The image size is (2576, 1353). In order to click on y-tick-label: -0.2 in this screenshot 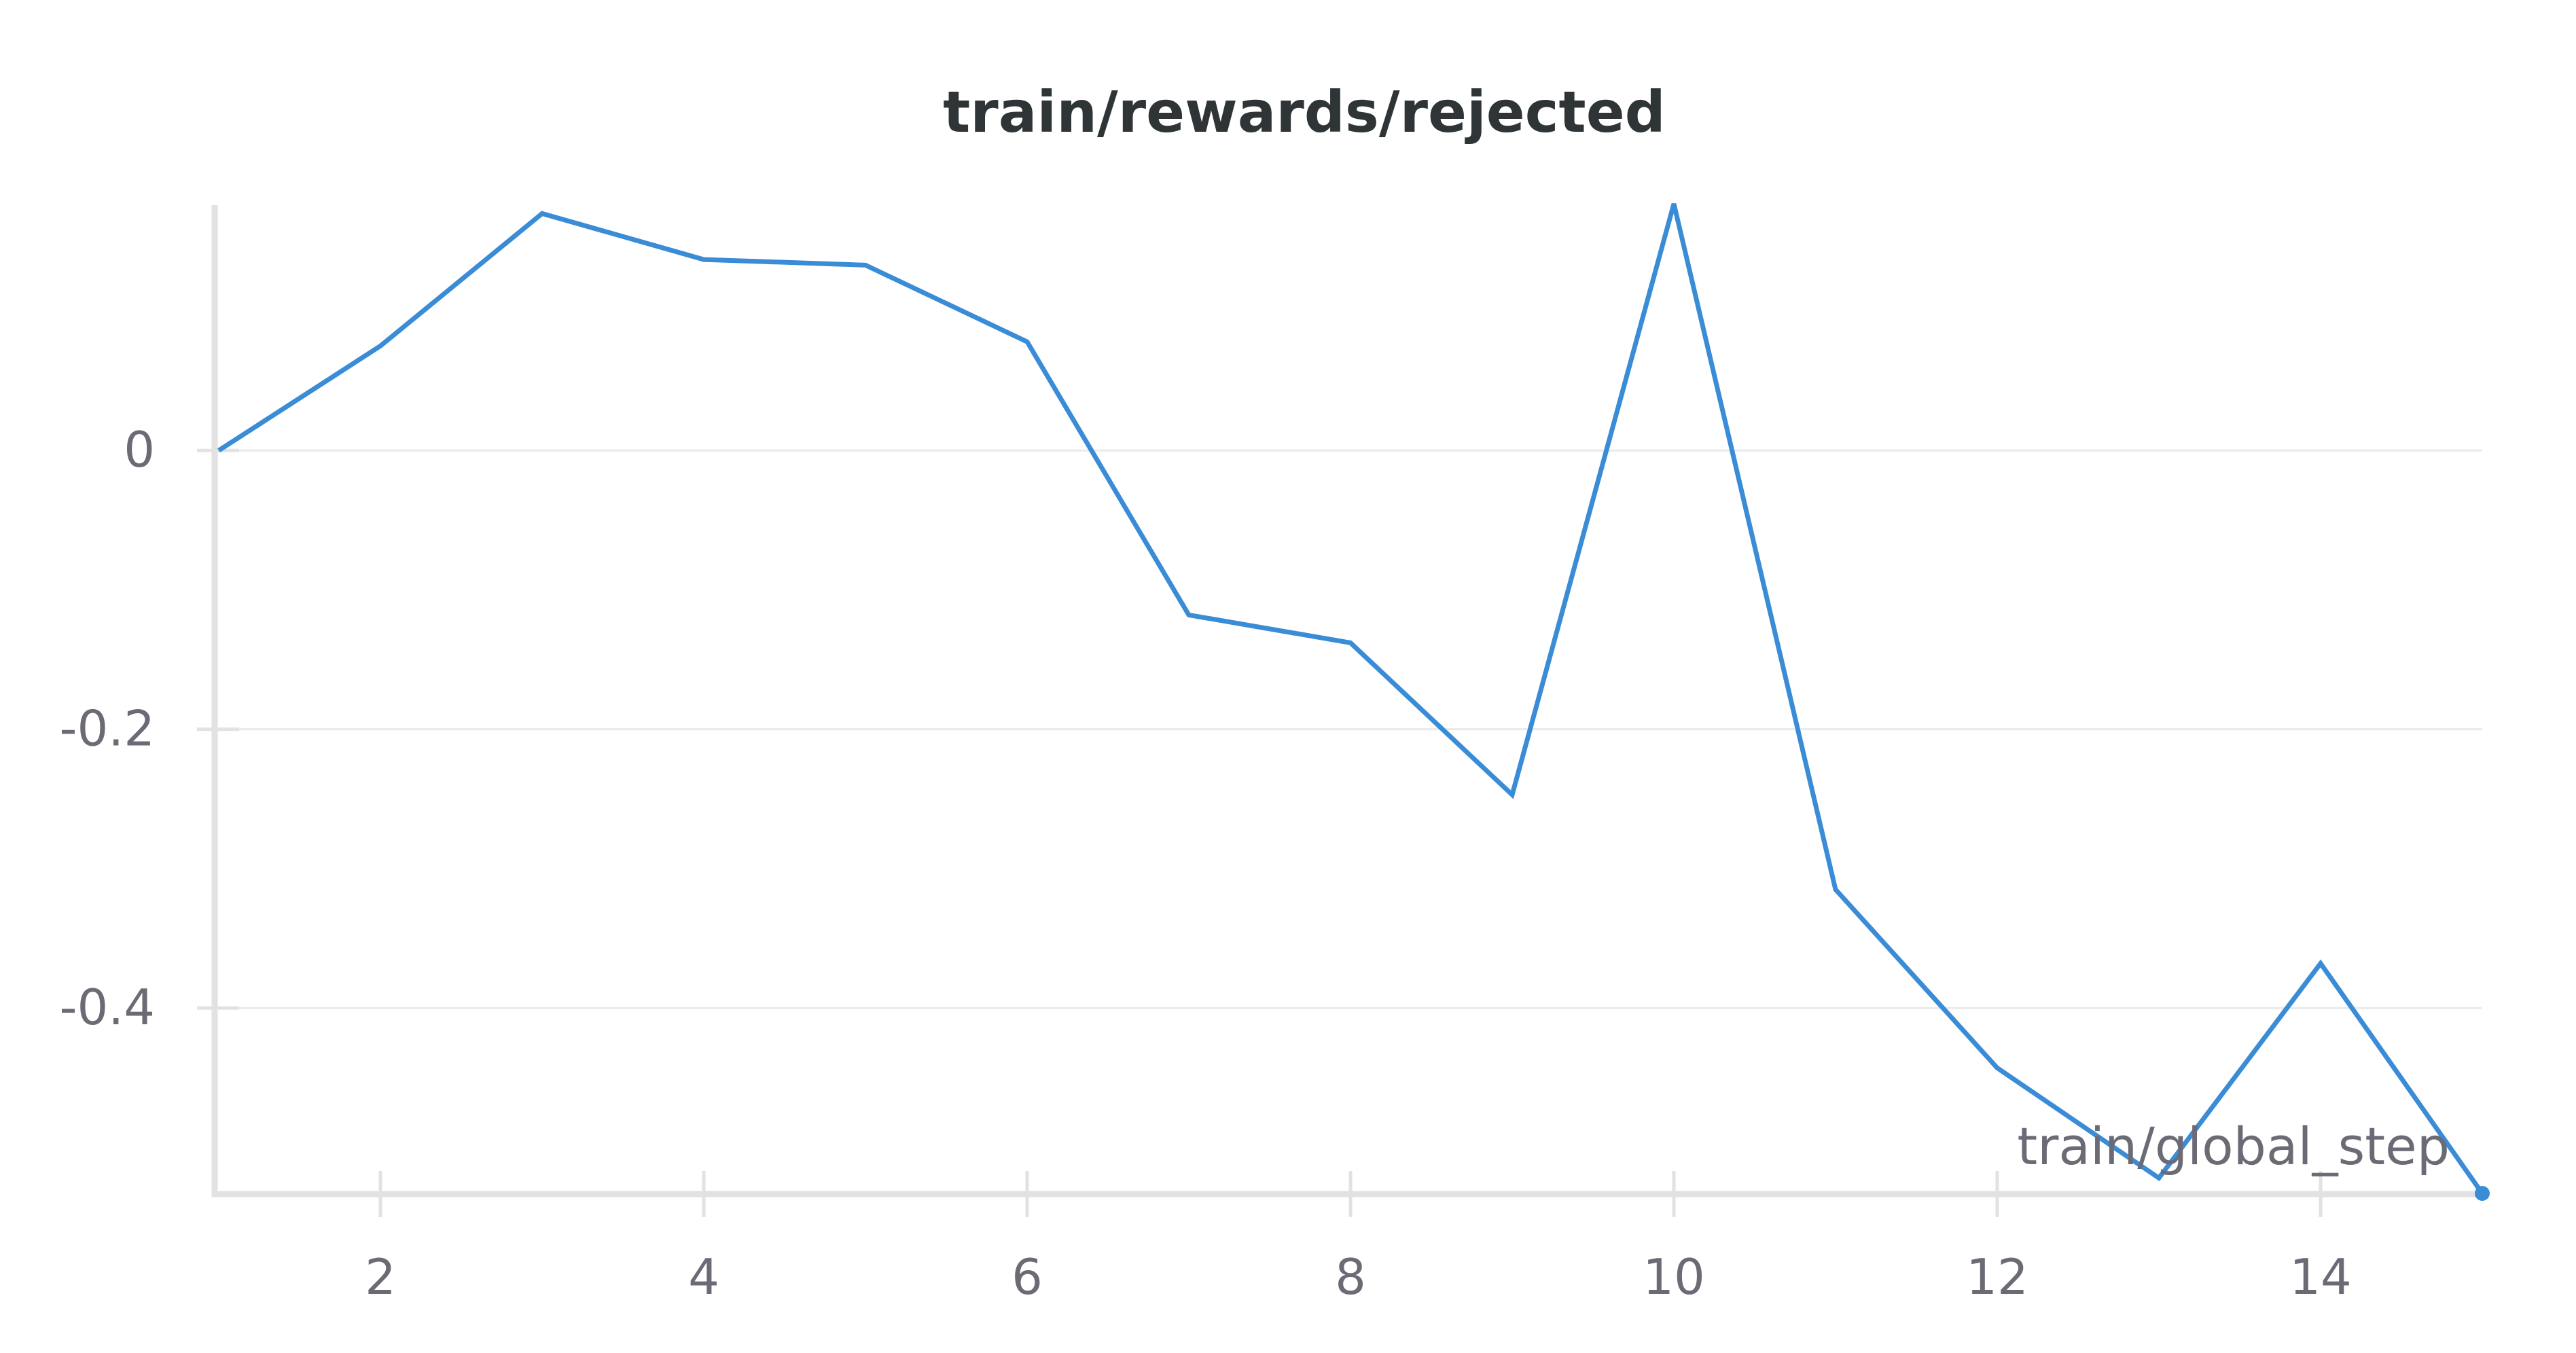, I will do `click(107, 728)`.